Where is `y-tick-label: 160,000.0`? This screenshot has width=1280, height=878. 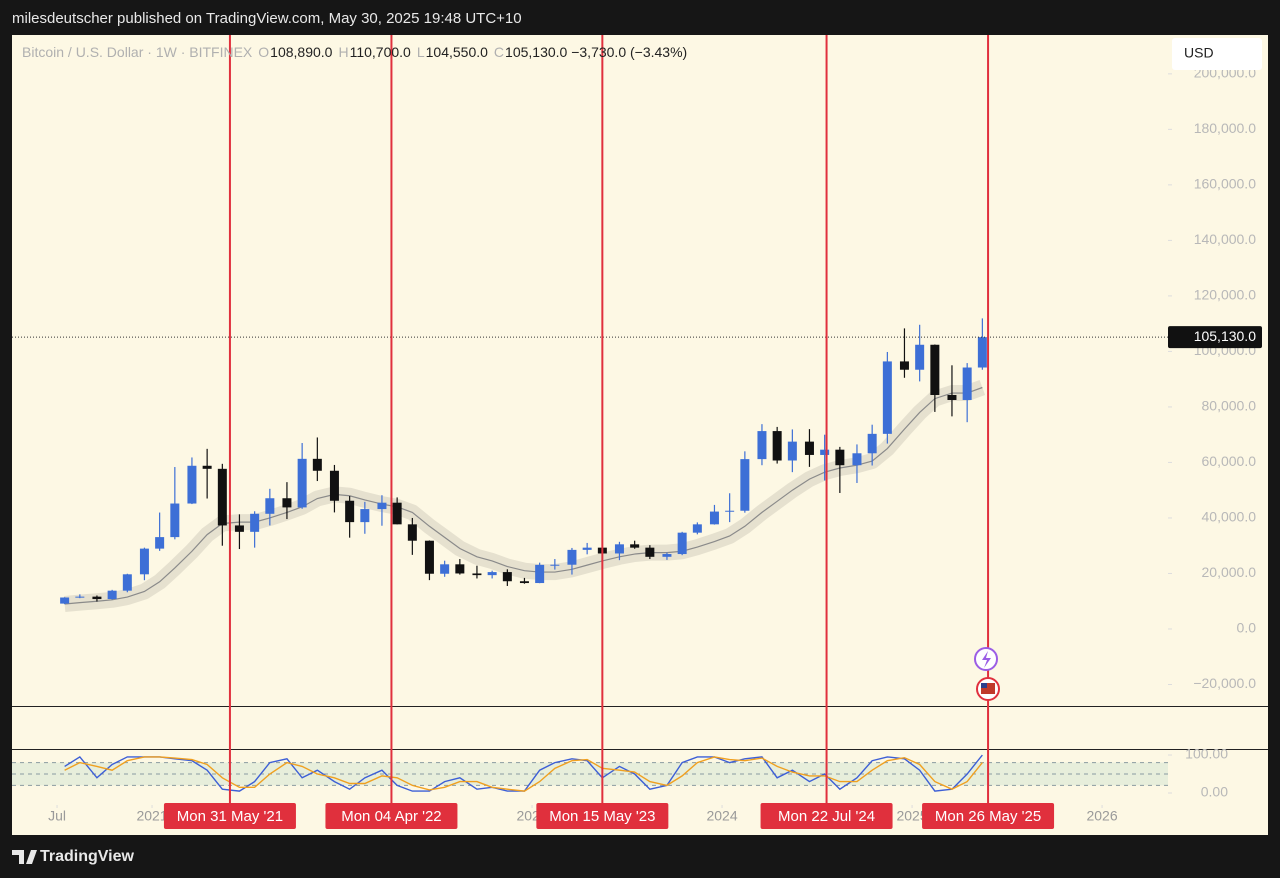 y-tick-label: 160,000.0 is located at coordinates (1225, 184).